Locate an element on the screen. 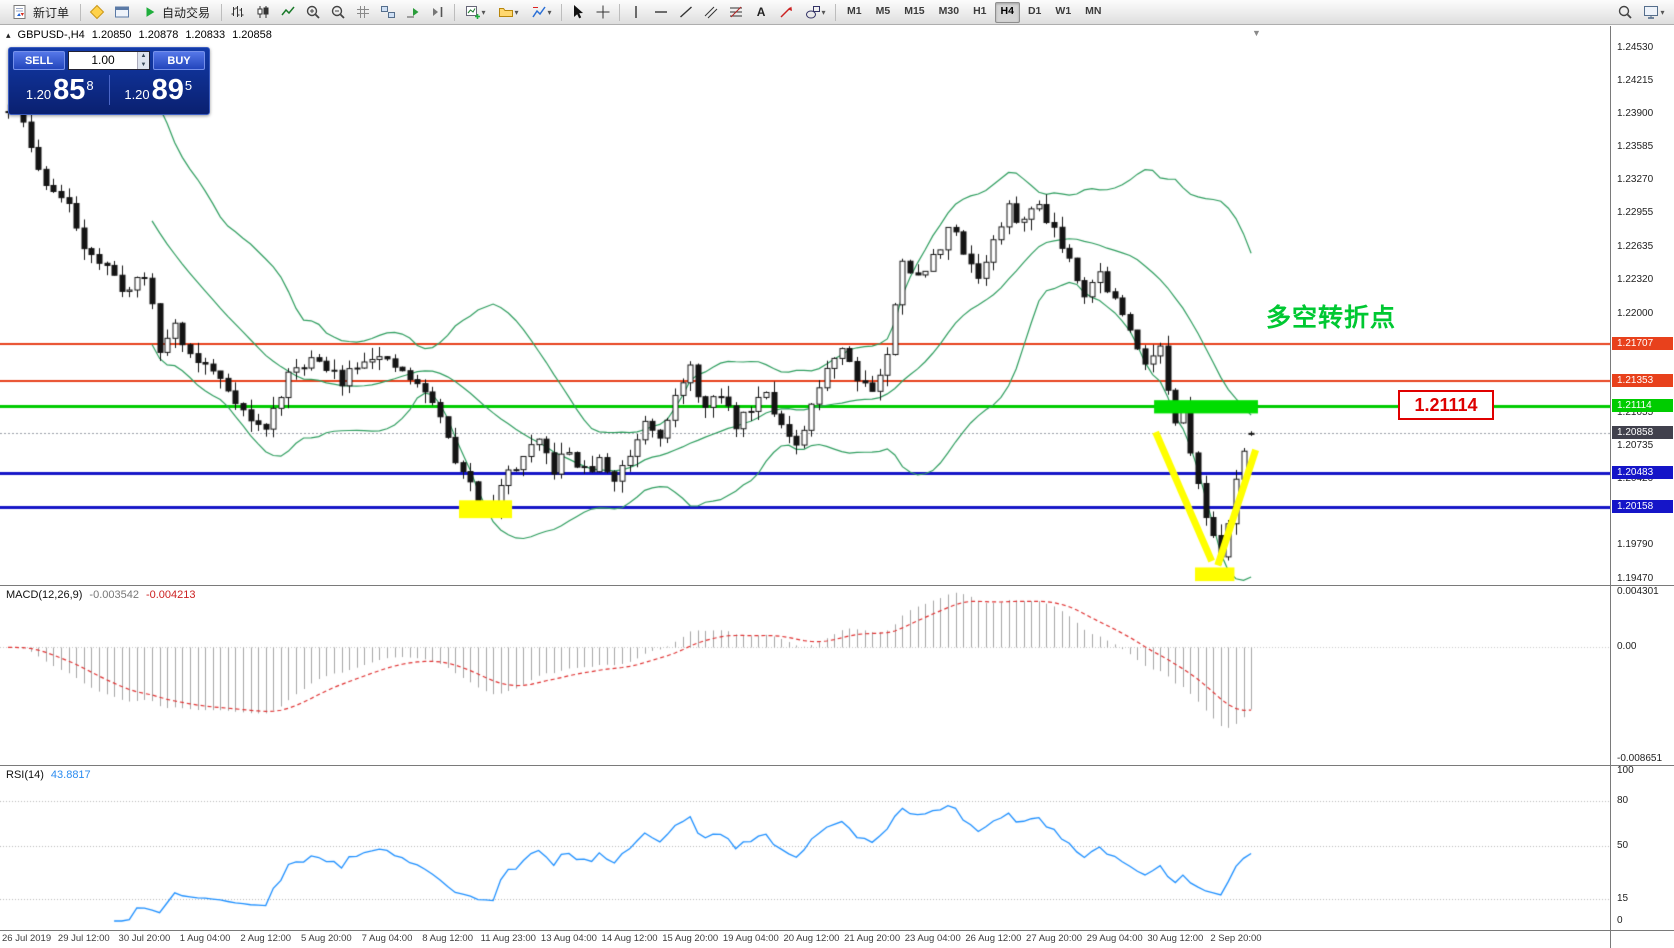 The height and width of the screenshot is (948, 1674). timeframe-w1: W1 is located at coordinates (1063, 10).